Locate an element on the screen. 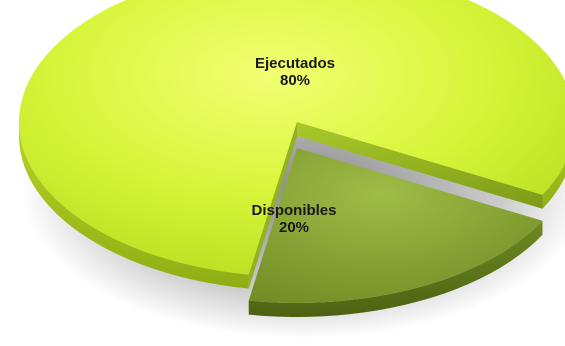 This screenshot has height=346, width=565. slice-side-disponibles is located at coordinates (395, 268).